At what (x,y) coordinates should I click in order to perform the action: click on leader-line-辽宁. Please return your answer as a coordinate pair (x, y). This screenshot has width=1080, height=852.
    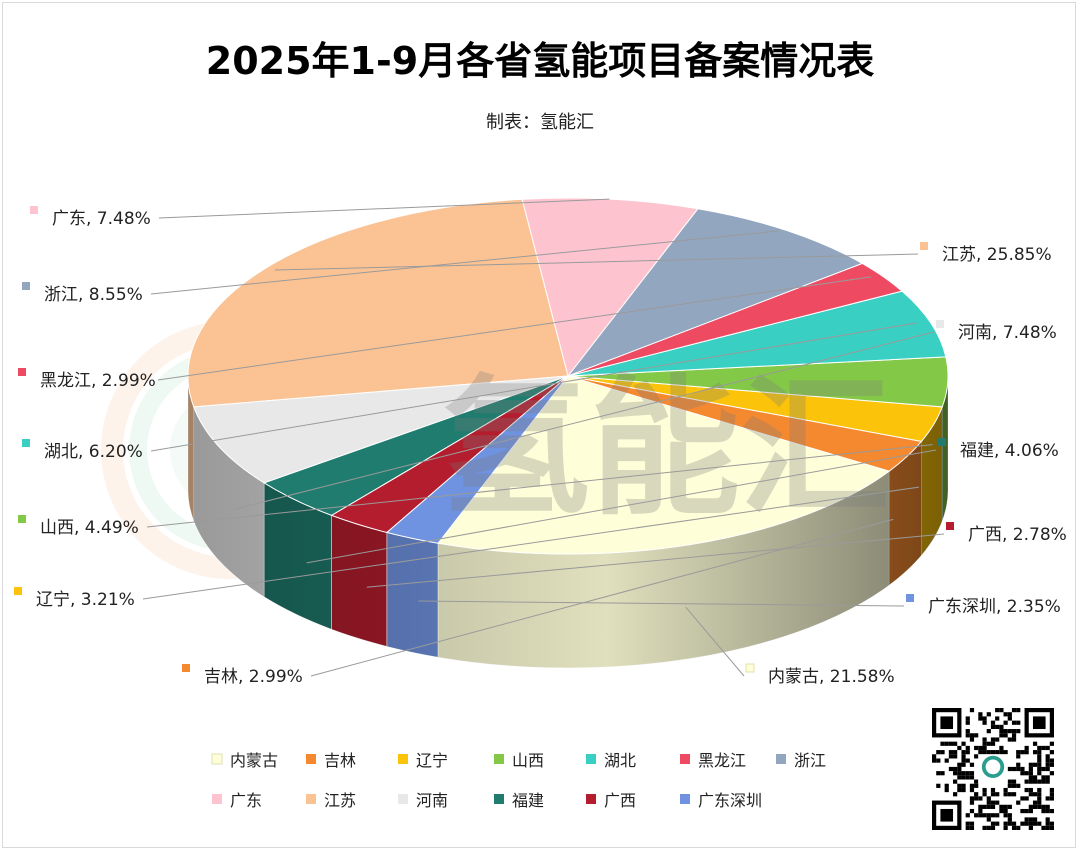
    Looking at the image, I should click on (531, 543).